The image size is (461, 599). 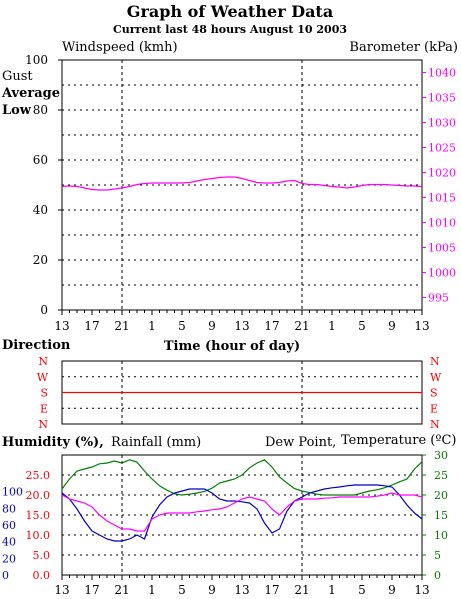 I want to click on chart-title: Graph of Weather Data, so click(x=230, y=11).